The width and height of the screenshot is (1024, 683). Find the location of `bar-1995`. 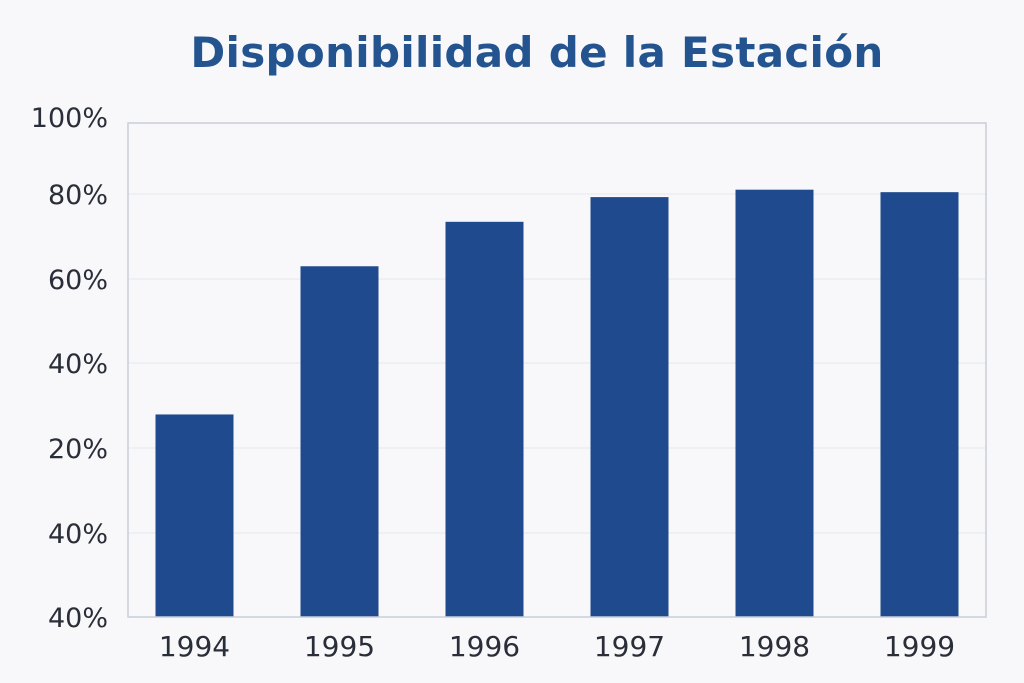

bar-1995 is located at coordinates (339, 441).